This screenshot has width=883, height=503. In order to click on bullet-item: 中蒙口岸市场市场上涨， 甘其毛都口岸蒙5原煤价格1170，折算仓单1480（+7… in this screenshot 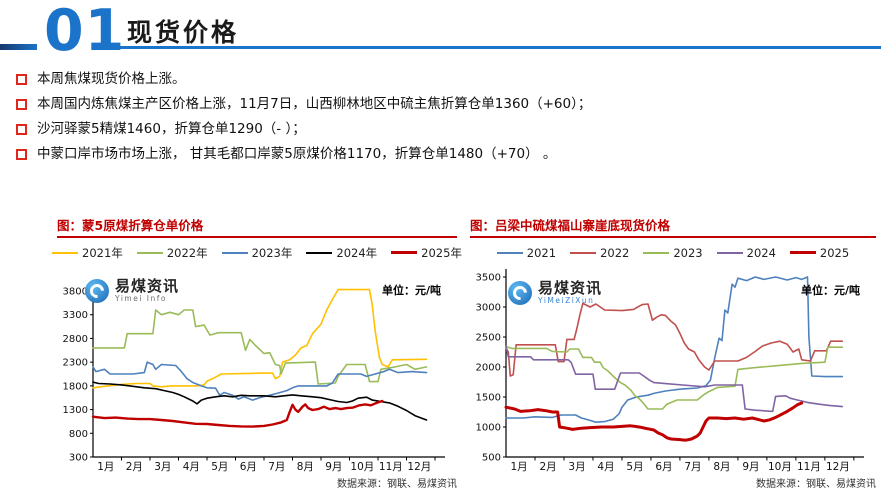, I will do `click(439, 154)`.